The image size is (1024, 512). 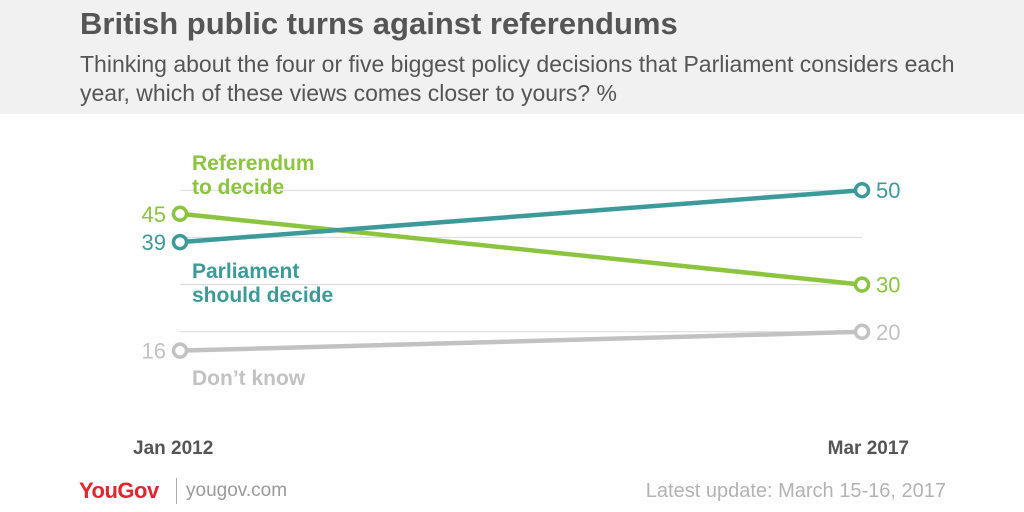 What do you see at coordinates (868, 448) in the screenshot?
I see `x-tick-label-1: Mar 2017` at bounding box center [868, 448].